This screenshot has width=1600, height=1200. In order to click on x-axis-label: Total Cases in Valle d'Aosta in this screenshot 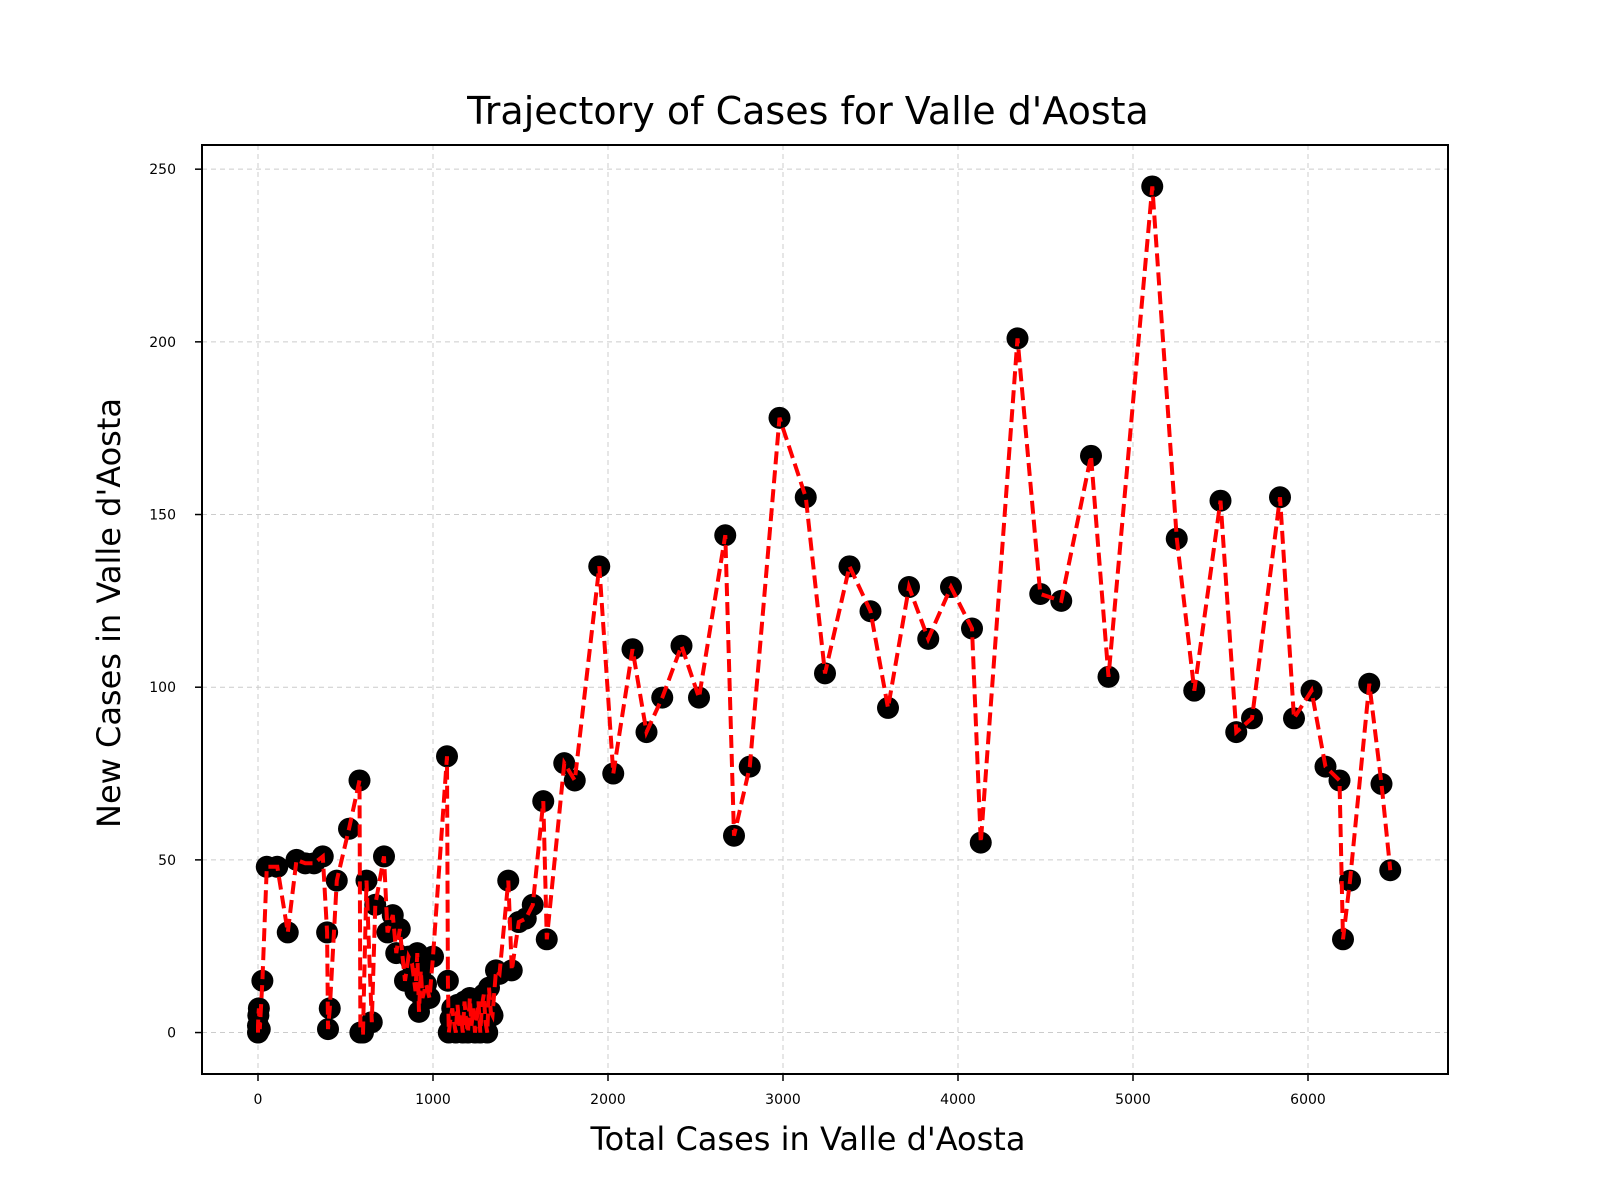, I will do `click(808, 1139)`.